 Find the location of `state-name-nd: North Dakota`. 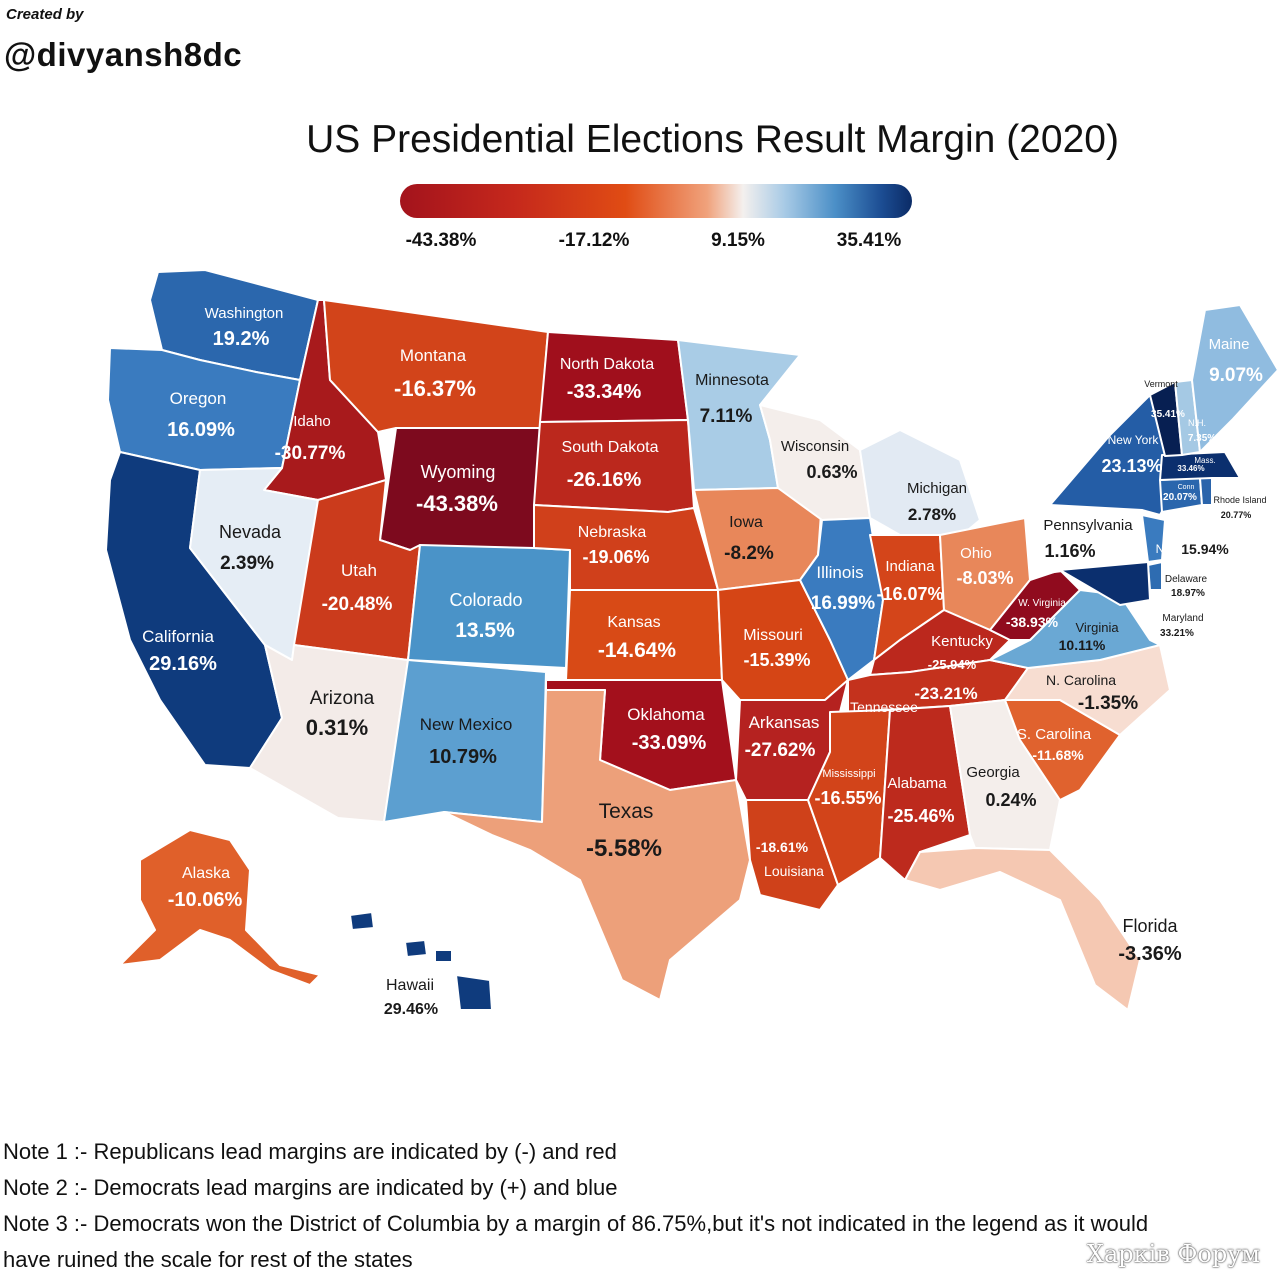

state-name-nd: North Dakota is located at coordinates (607, 364).